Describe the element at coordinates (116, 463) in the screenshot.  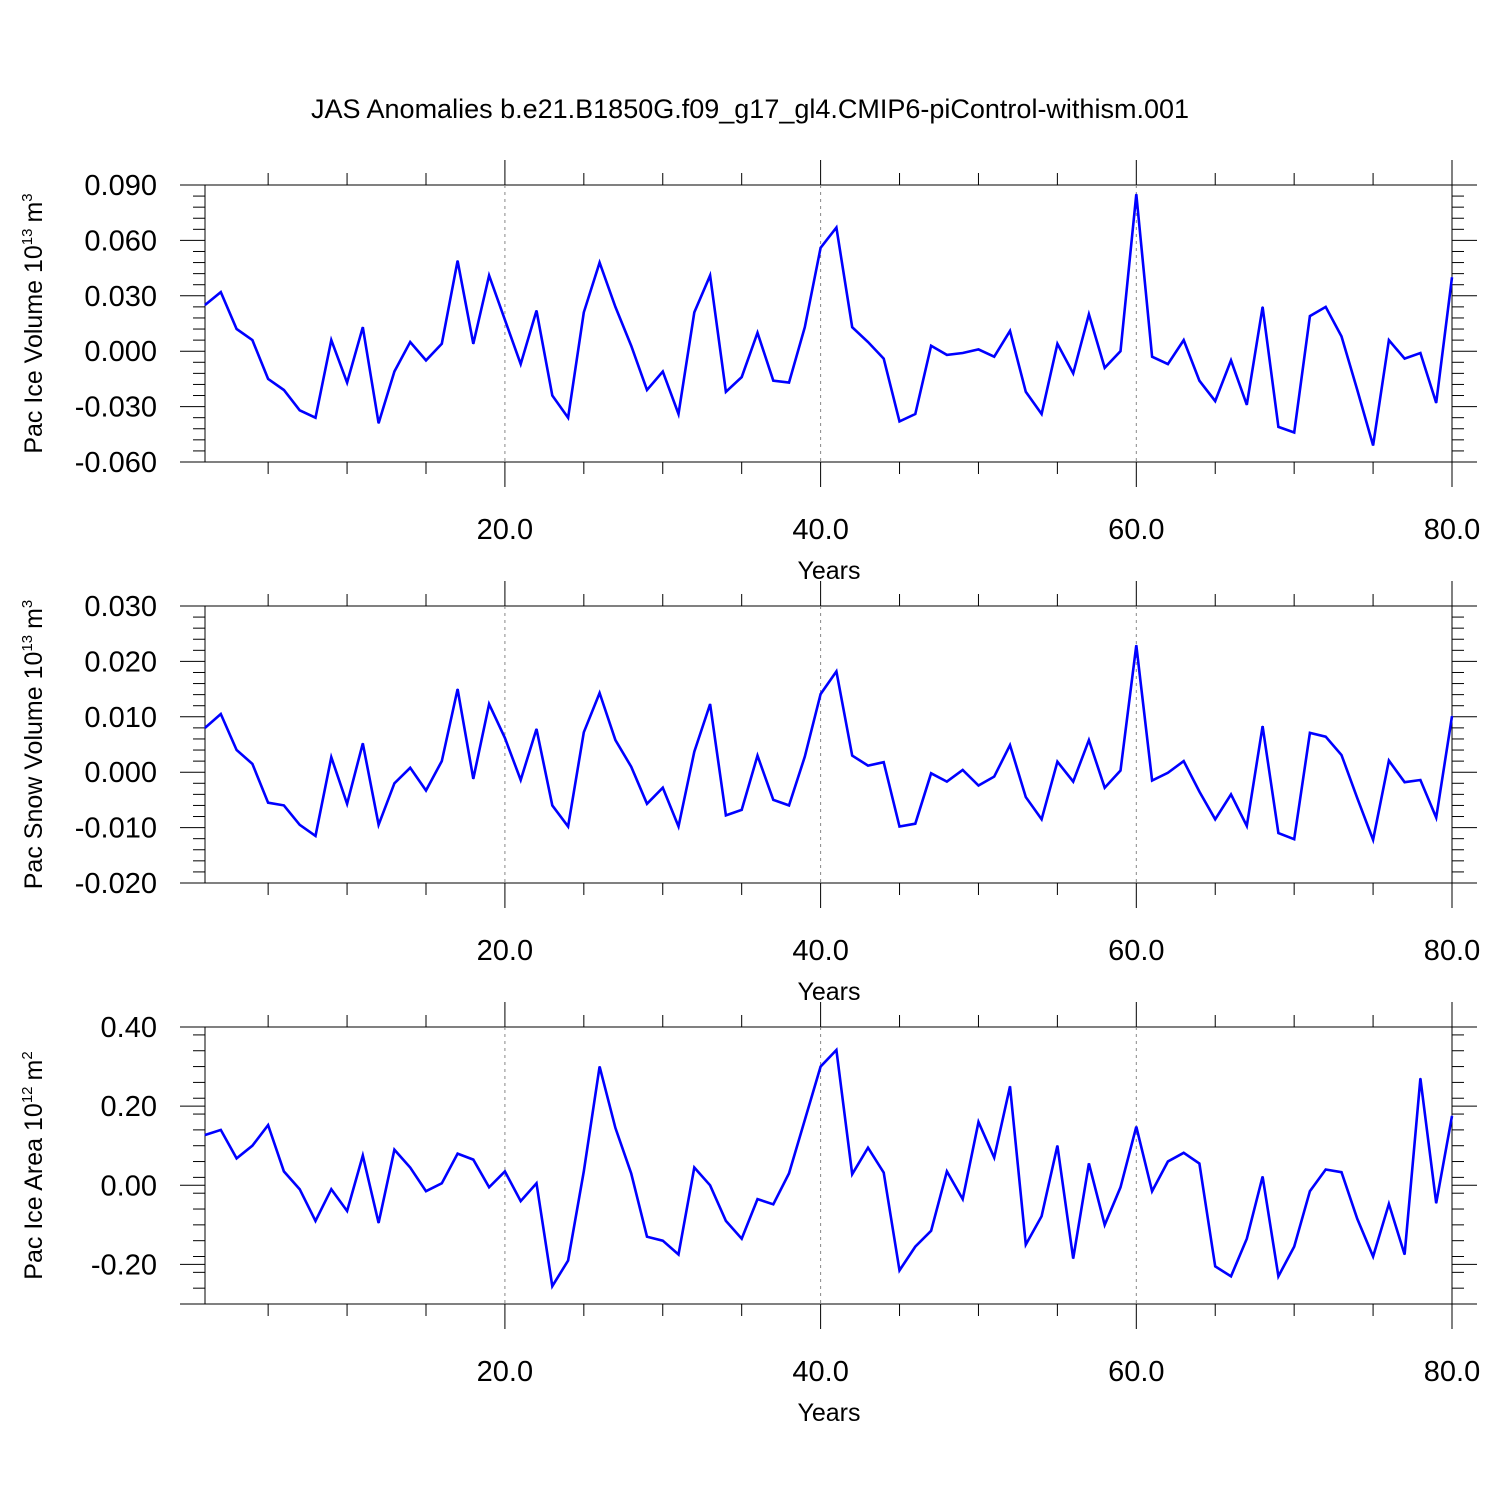
I see `y-tick-label: -0.060` at that location.